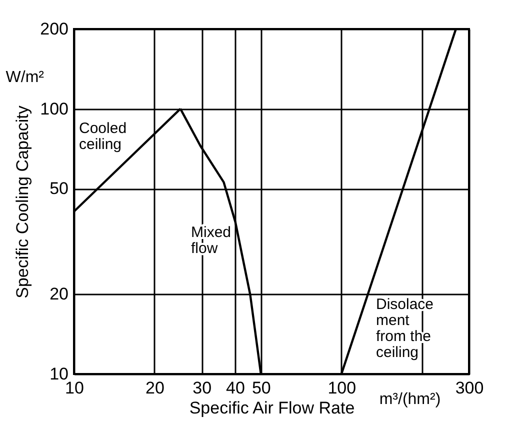  Describe the element at coordinates (469, 388) in the screenshot. I see `x-tick-label: 300` at that location.